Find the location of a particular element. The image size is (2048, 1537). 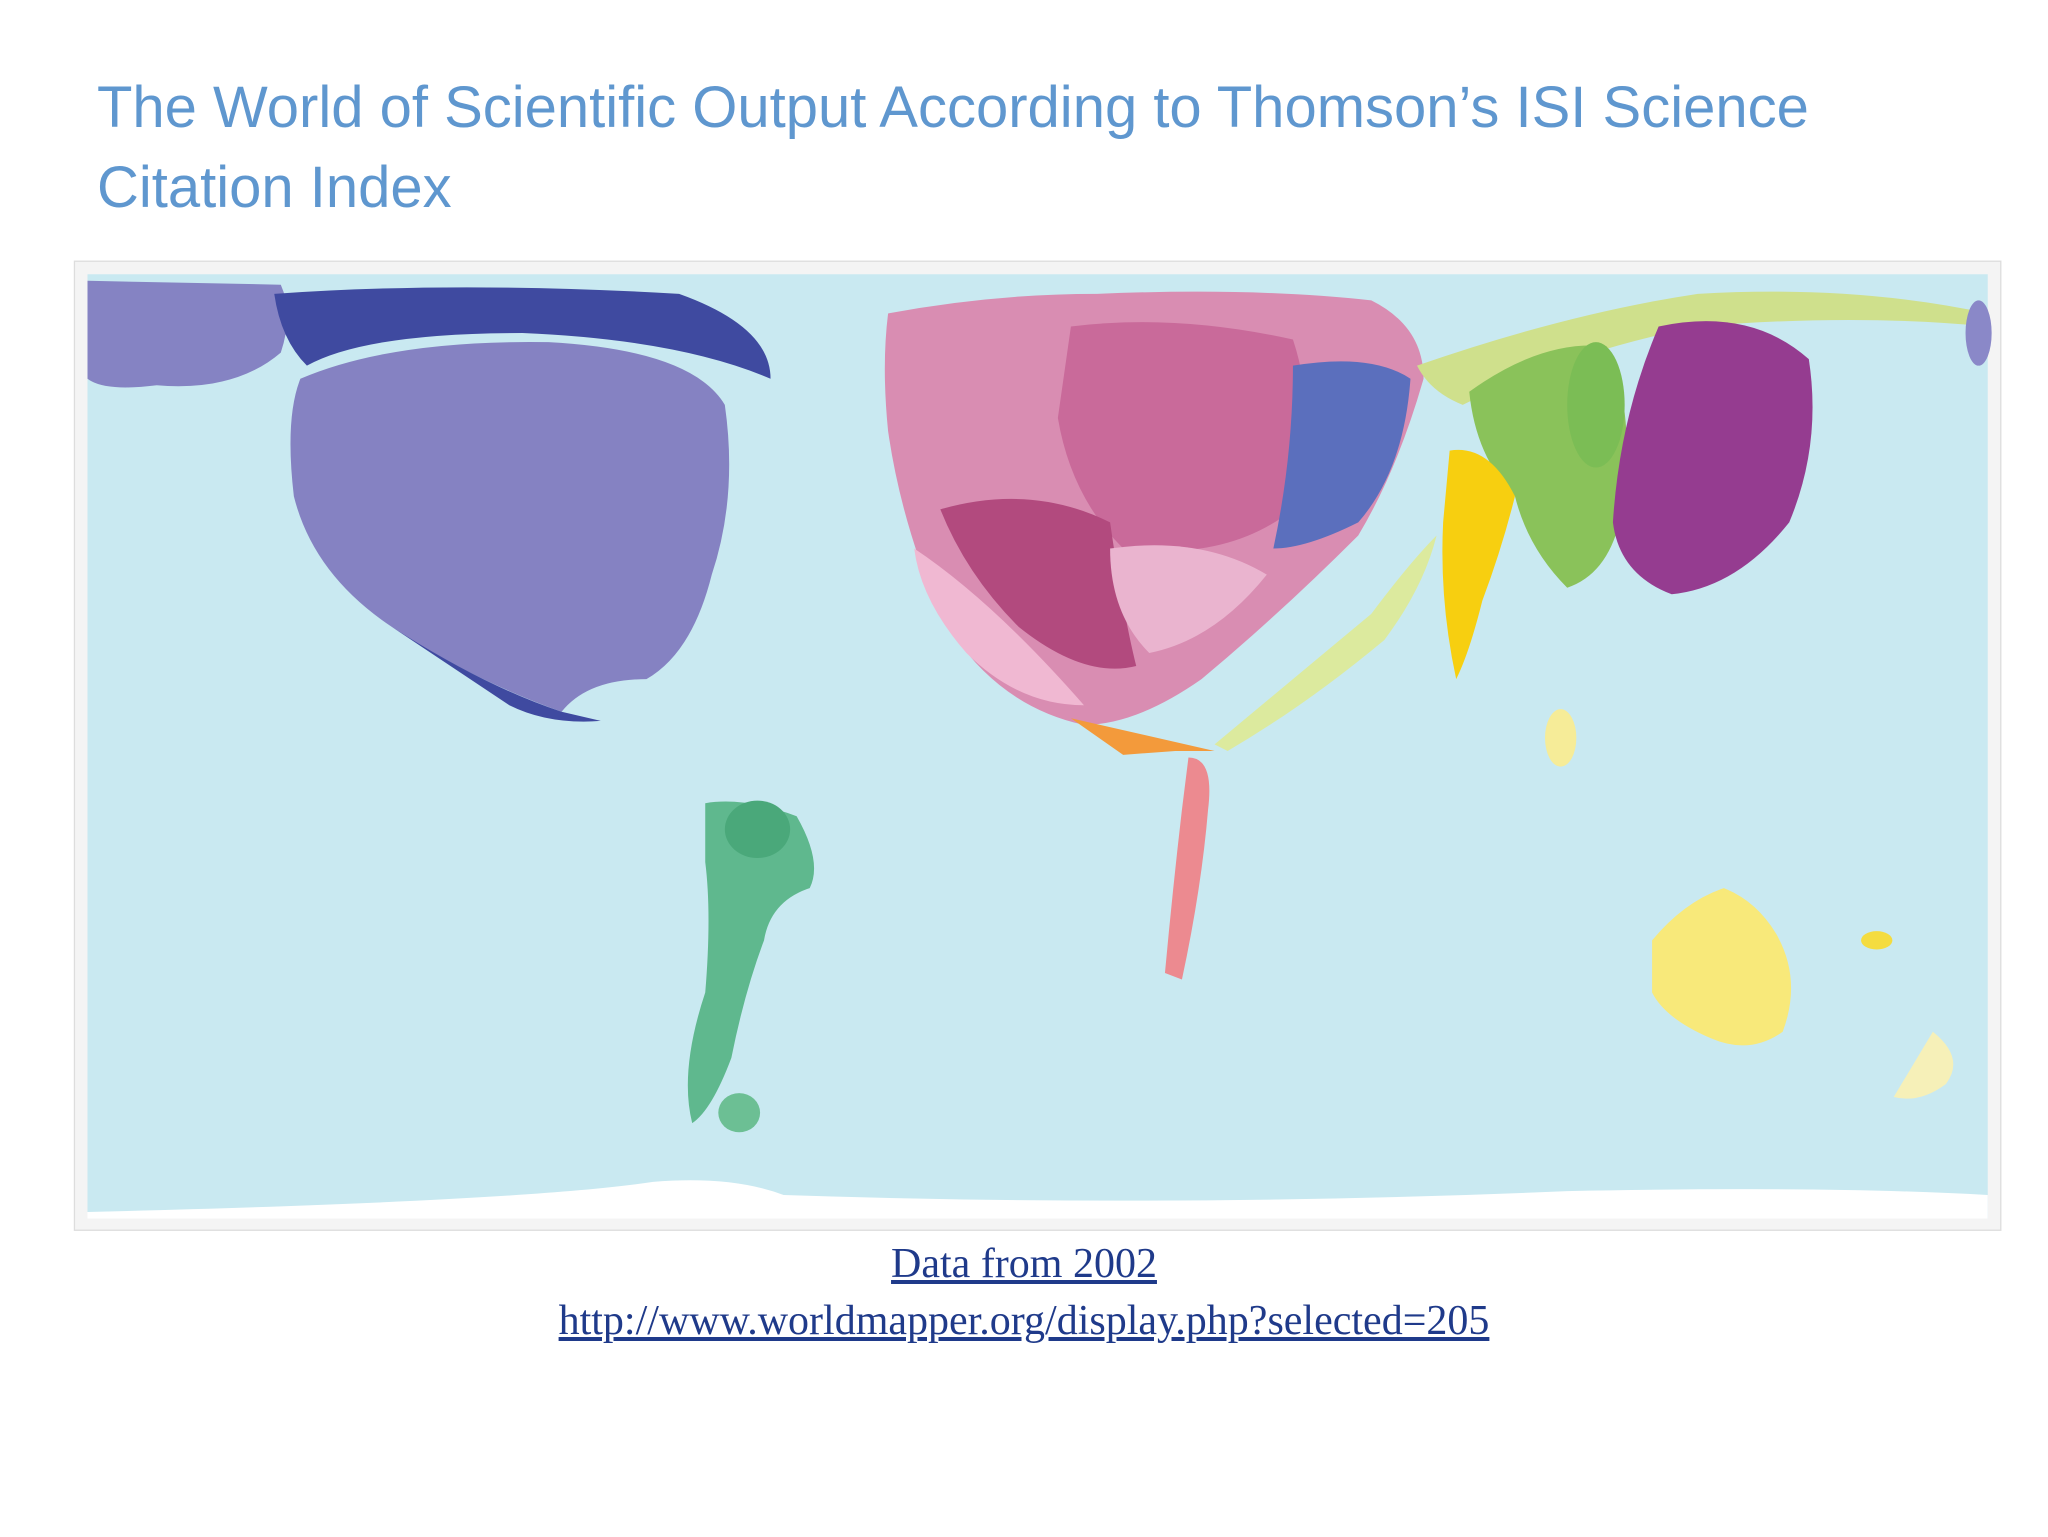

source-year-link: Data from 2002 is located at coordinates (1024, 1264).